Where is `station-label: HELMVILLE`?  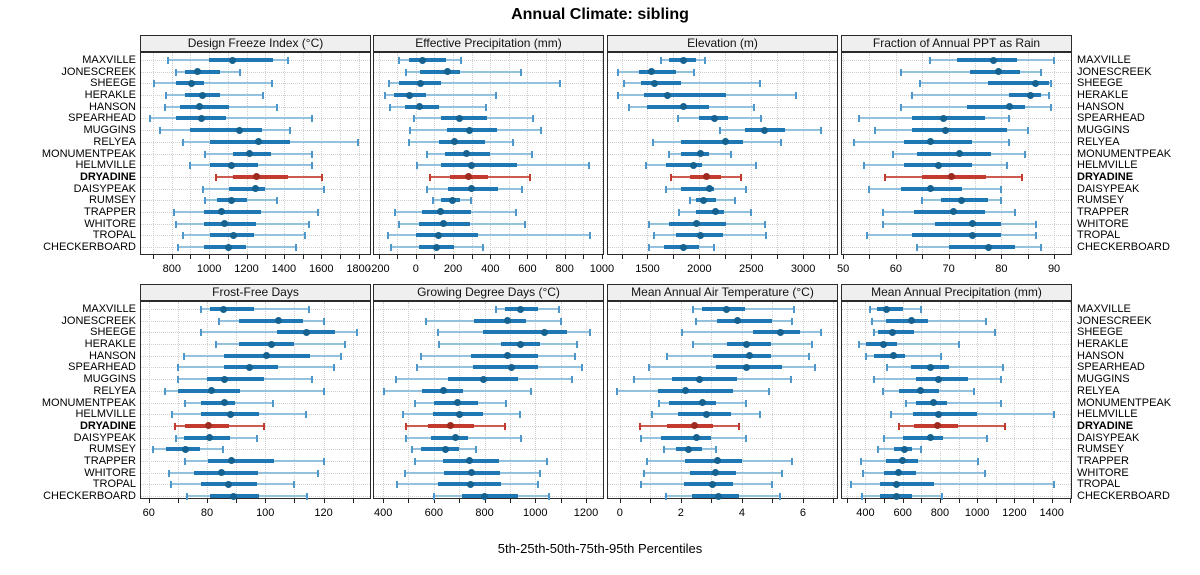
station-label: HELMVILLE is located at coordinates (1107, 414).